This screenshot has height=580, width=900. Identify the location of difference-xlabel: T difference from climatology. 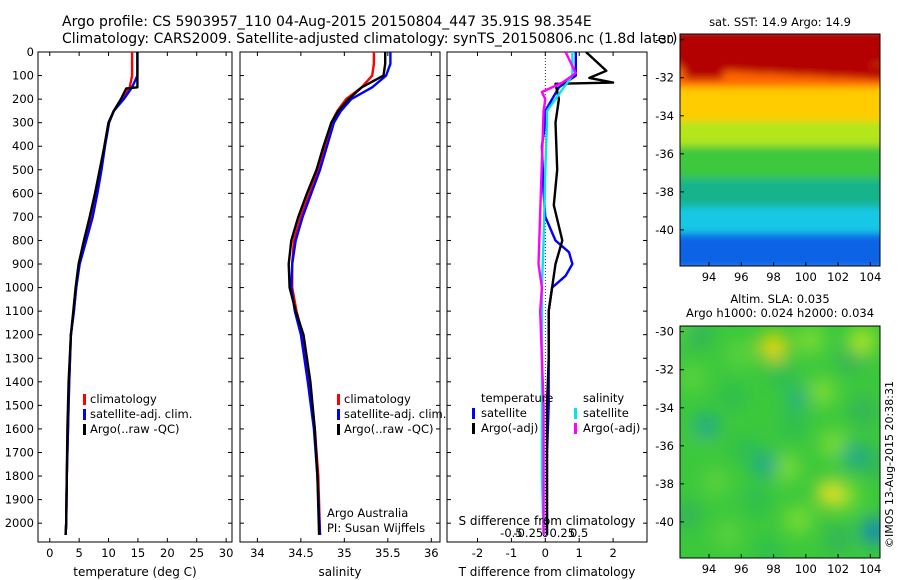
(547, 572).